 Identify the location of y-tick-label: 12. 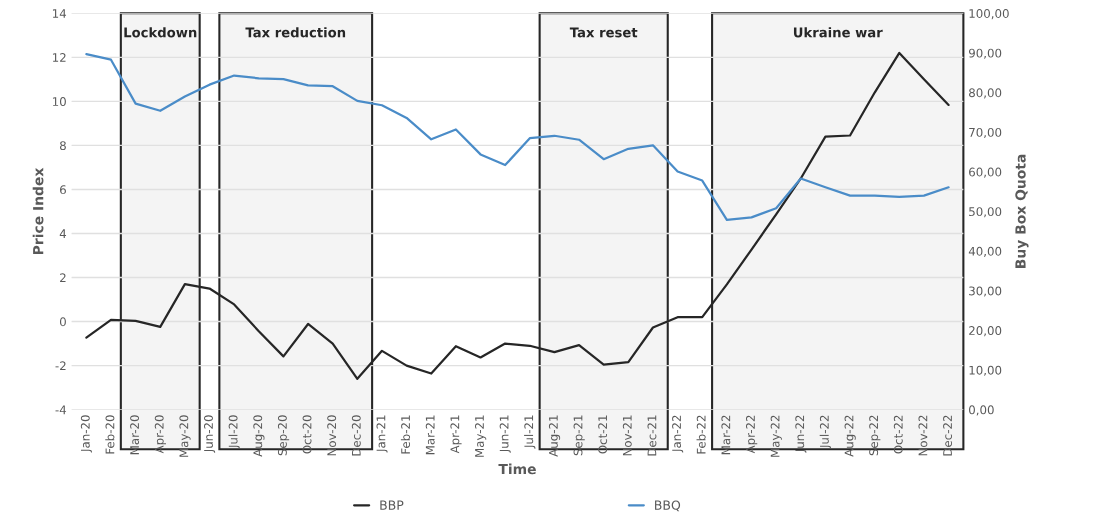
(59, 57).